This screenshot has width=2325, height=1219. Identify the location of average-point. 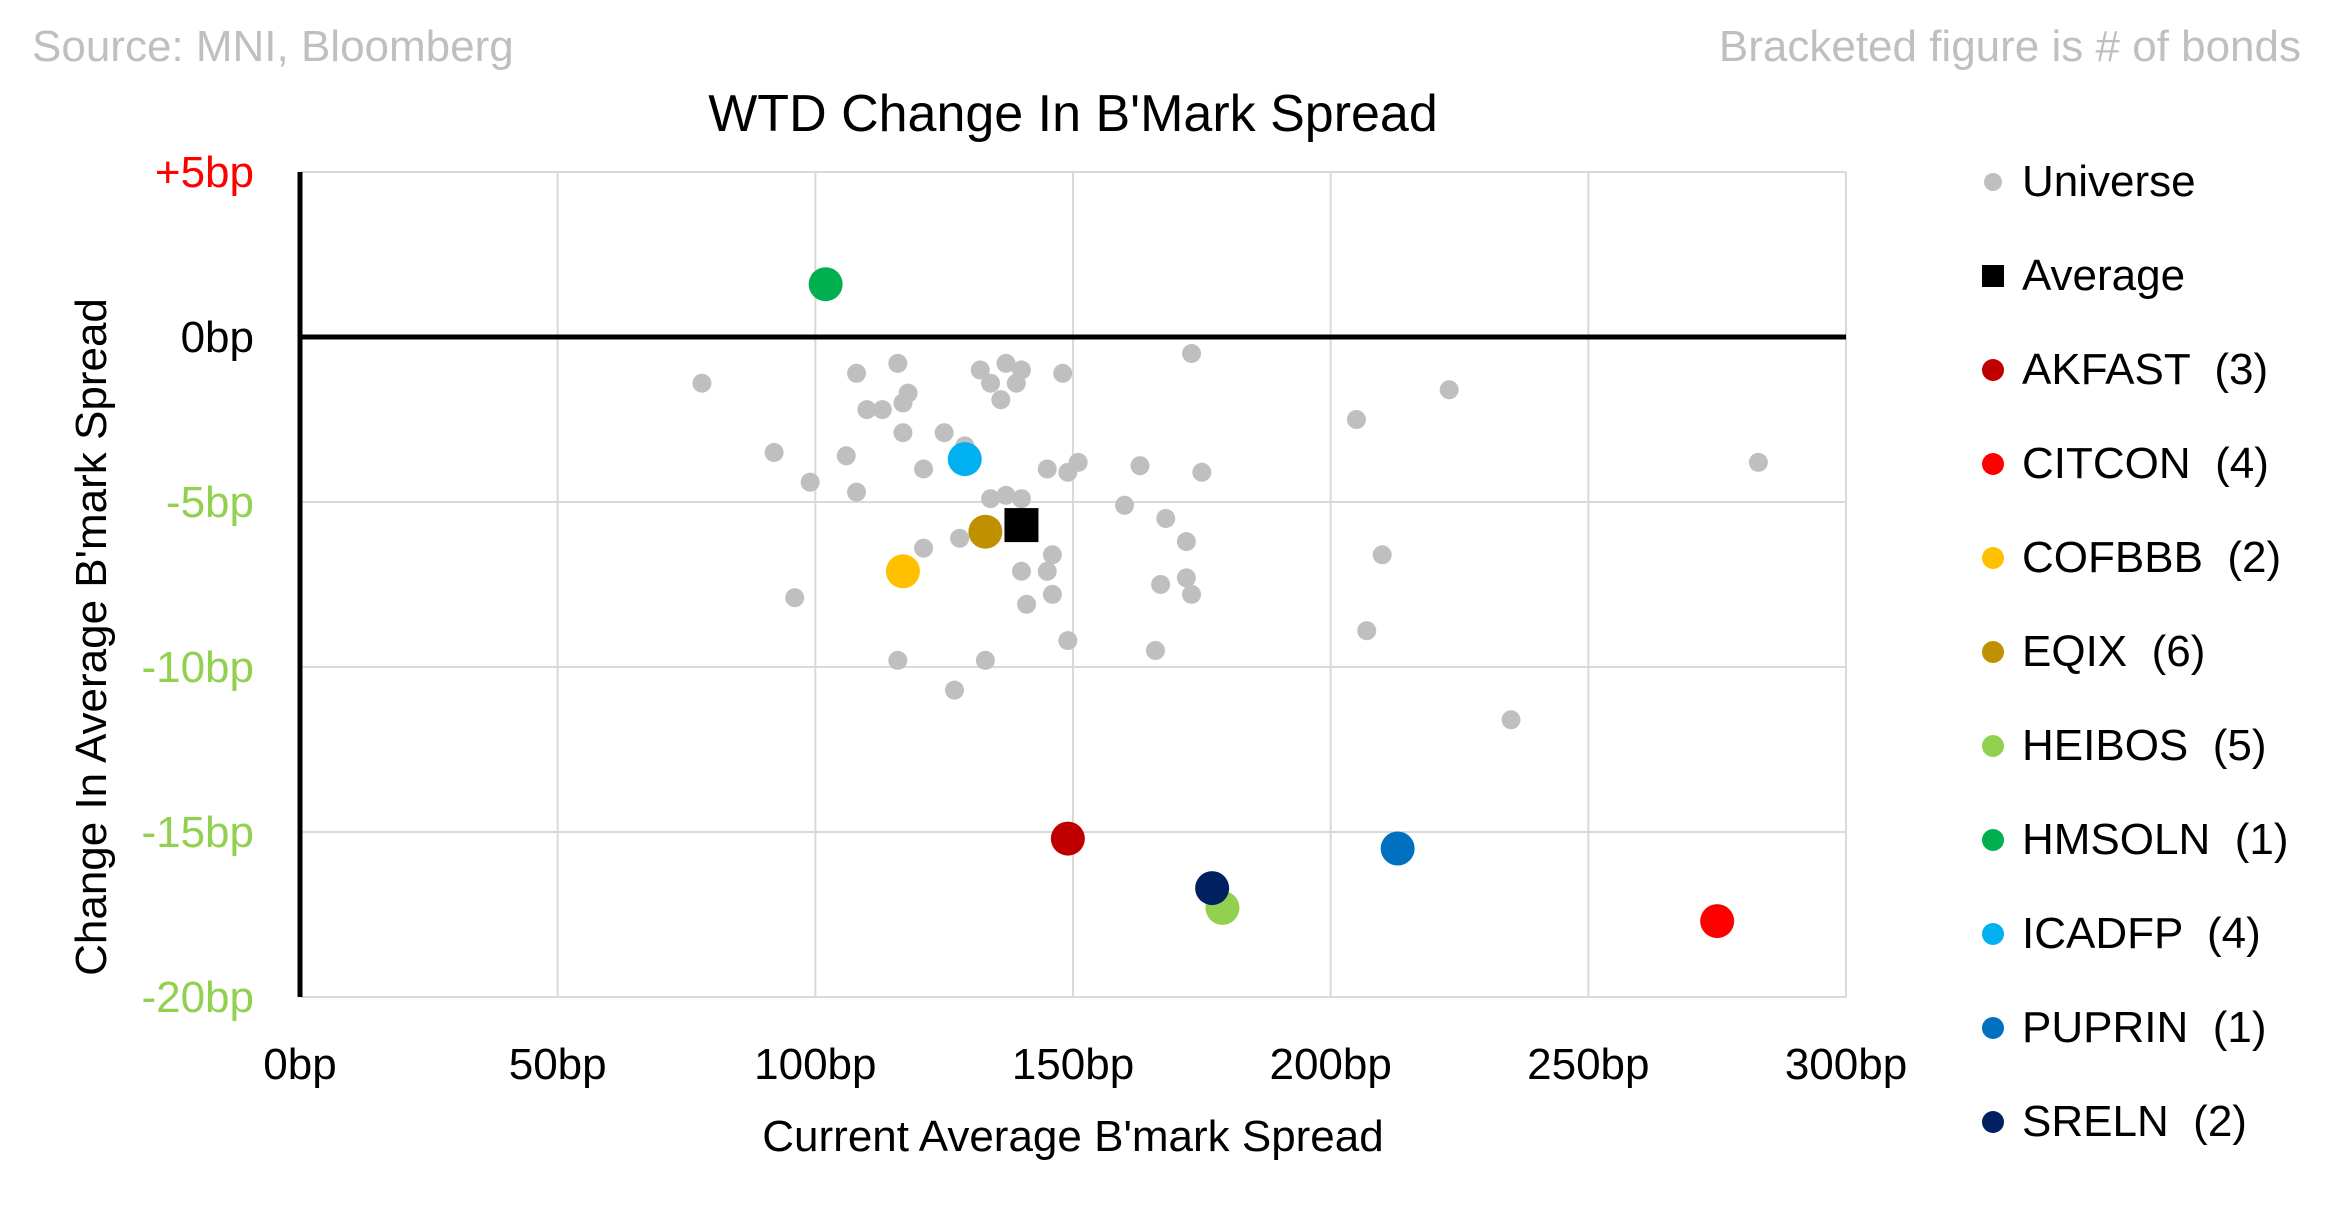
(1021, 525).